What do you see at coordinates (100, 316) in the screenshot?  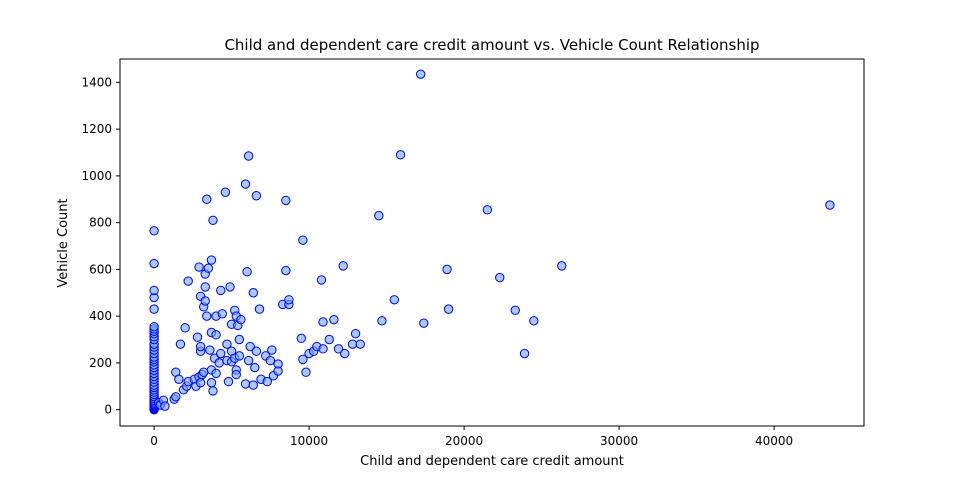 I see `y-tick-label: 400` at bounding box center [100, 316].